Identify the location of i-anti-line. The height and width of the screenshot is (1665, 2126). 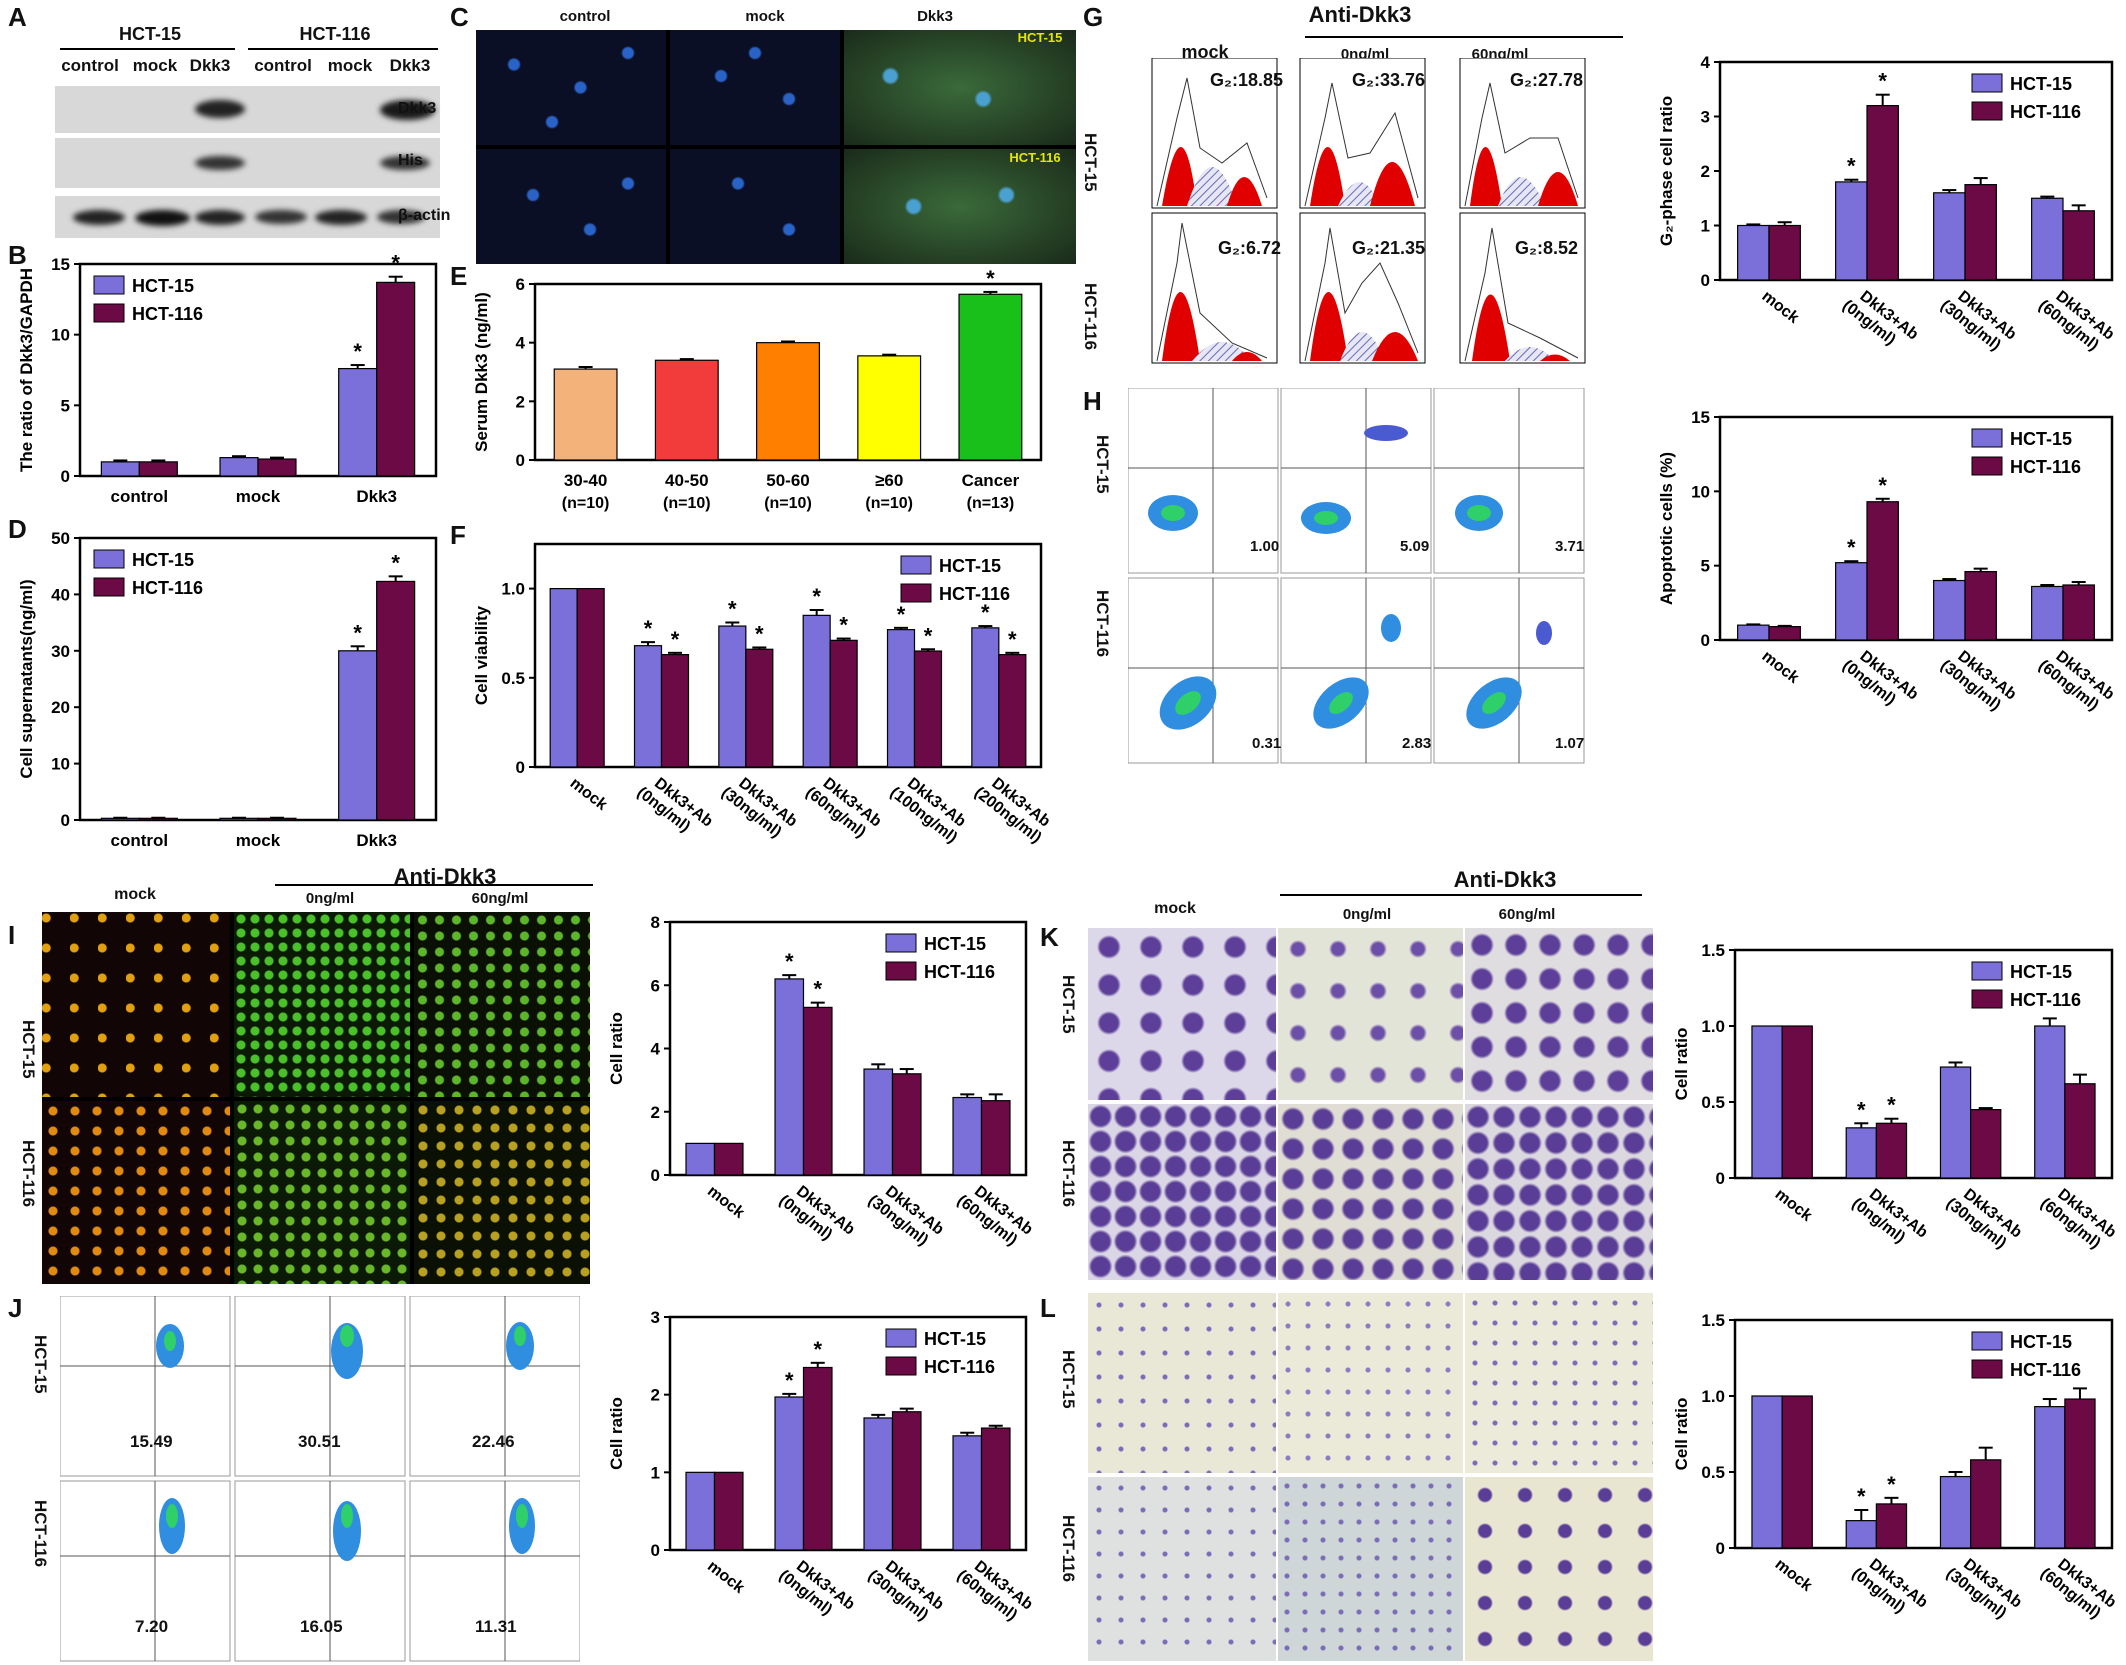
(434, 885).